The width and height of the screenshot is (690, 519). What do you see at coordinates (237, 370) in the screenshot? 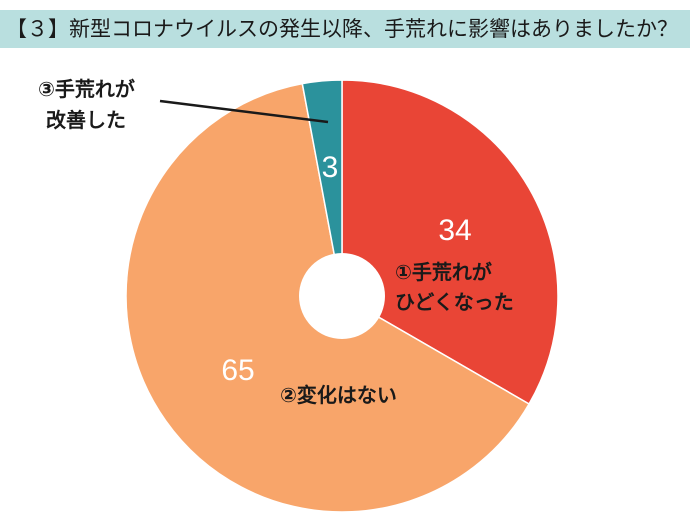
I see `slice-2-value-label: 65` at bounding box center [237, 370].